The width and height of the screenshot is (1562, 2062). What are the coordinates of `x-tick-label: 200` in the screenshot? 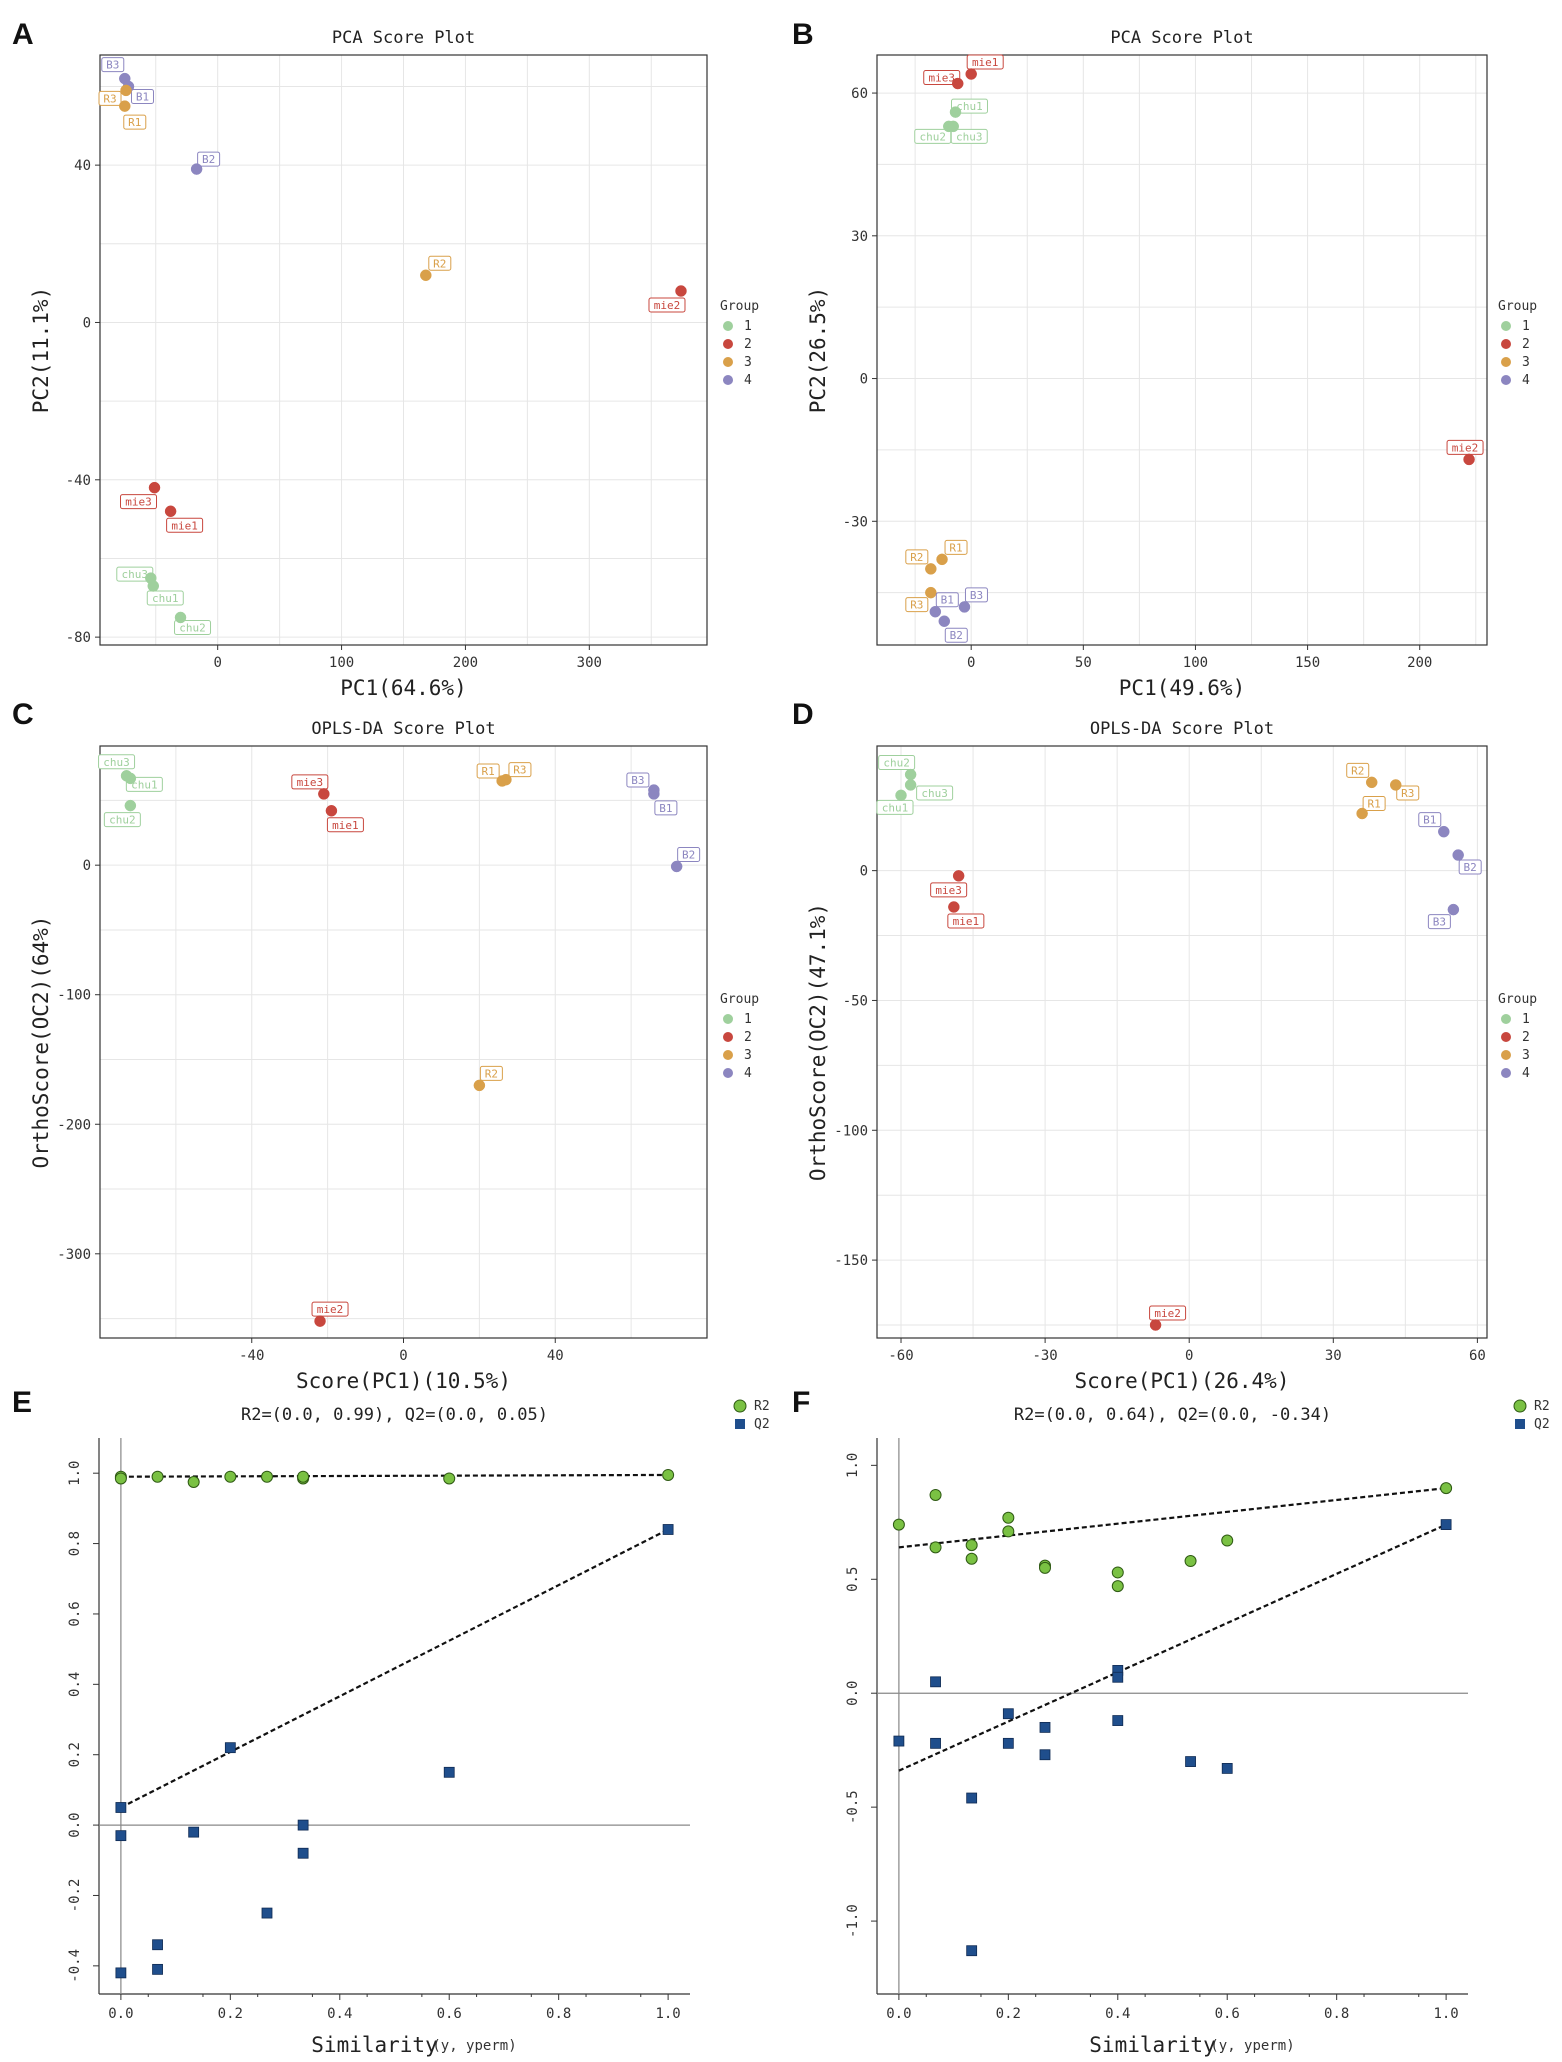 It's located at (465, 663).